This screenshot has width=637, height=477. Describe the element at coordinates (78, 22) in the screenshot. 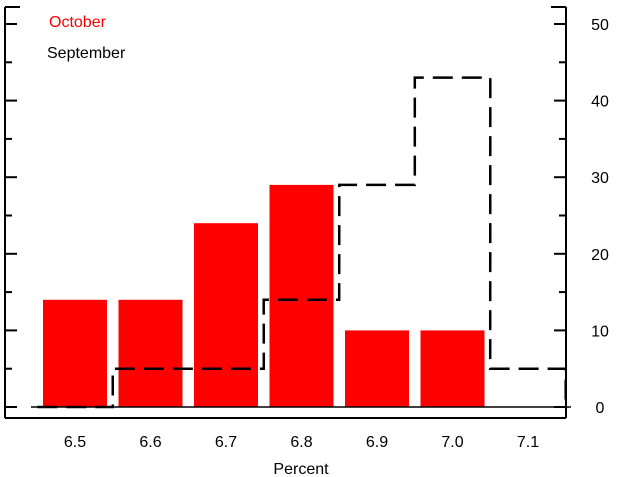

I see `legend-october: October` at that location.